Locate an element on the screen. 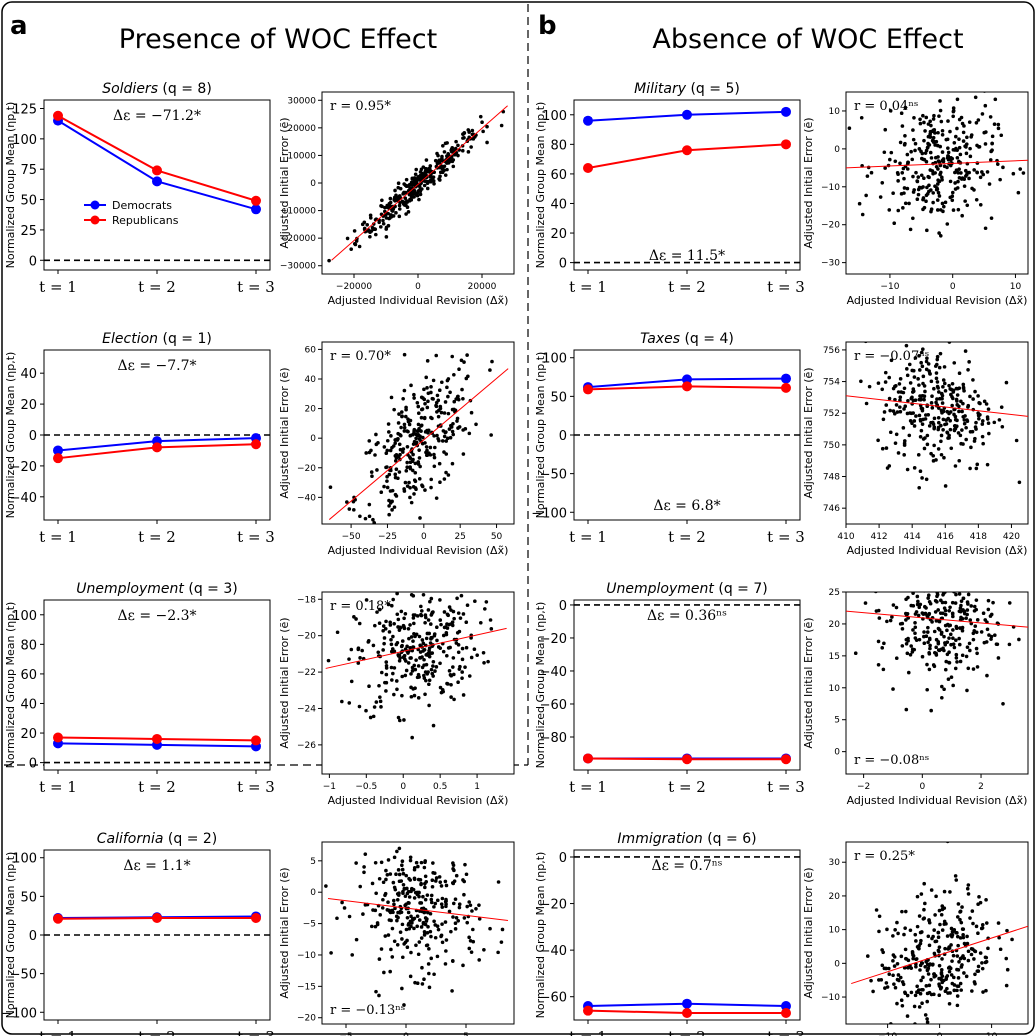 The height and width of the screenshot is (1036, 1036). line-y-axis-label: Normalized Group Mean (ηp,t) is located at coordinates (10, 935).